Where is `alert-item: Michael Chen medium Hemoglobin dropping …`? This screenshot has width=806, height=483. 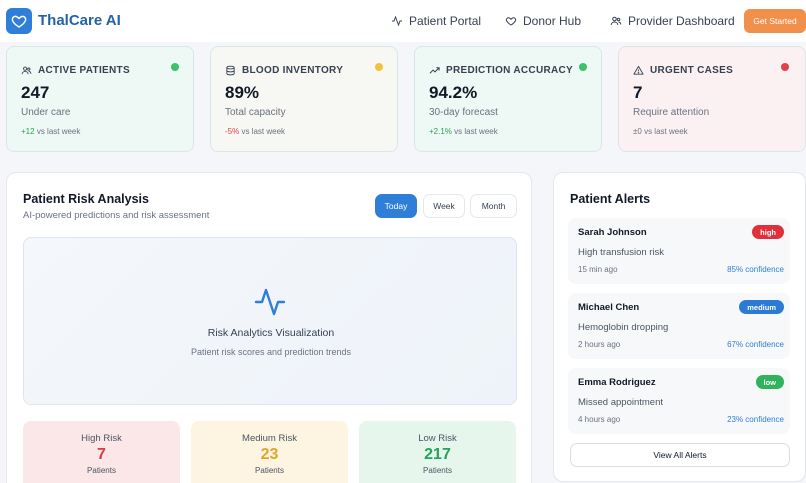 alert-item: Michael Chen medium Hemoglobin dropping … is located at coordinates (679, 326).